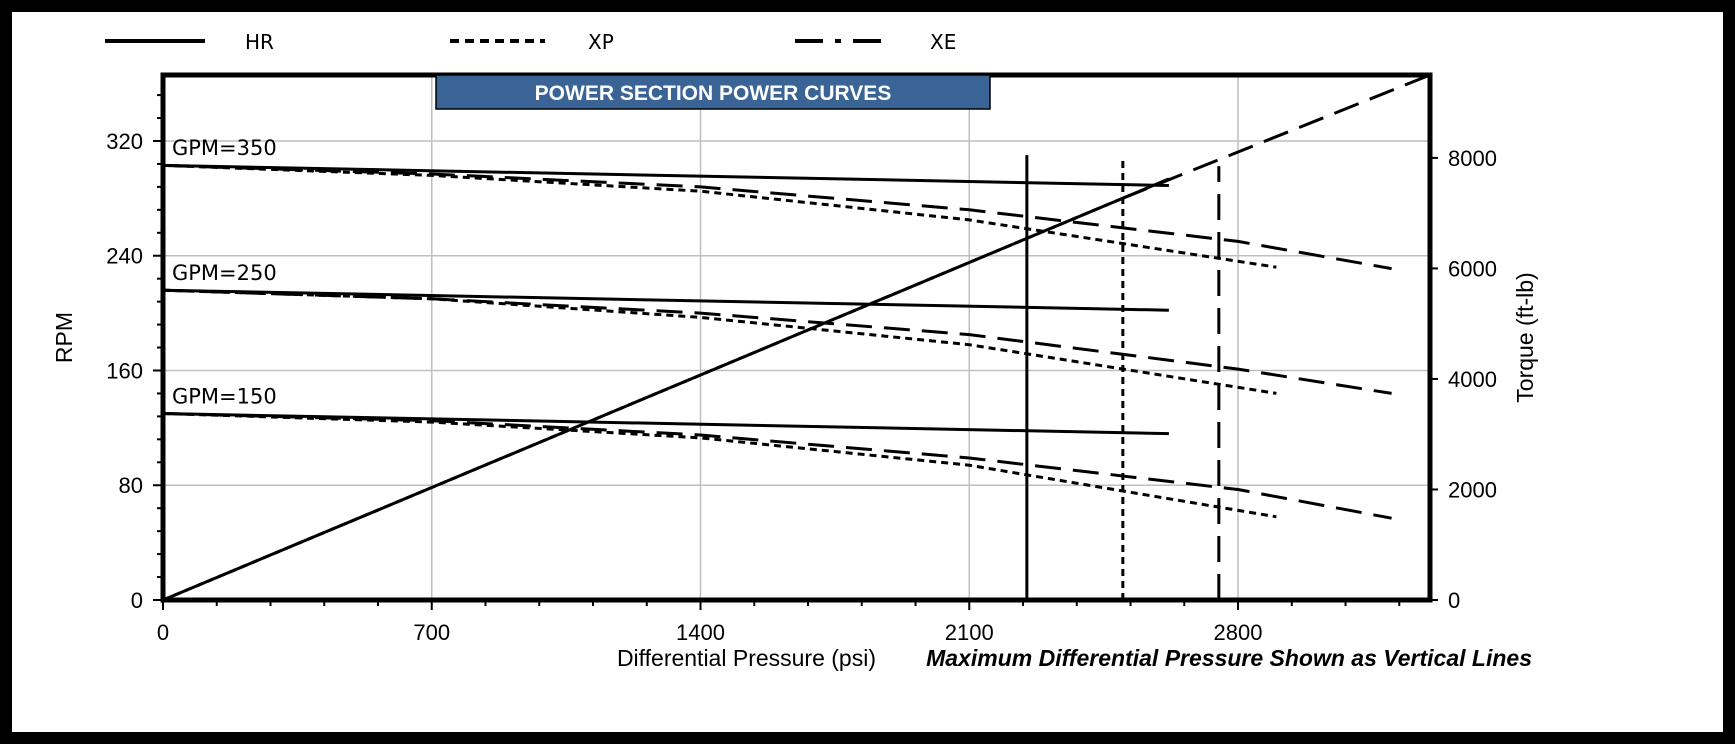 This screenshot has width=1735, height=744. Describe the element at coordinates (665, 300) in the screenshot. I see `rpm-curve-hr-gpm250` at that location.